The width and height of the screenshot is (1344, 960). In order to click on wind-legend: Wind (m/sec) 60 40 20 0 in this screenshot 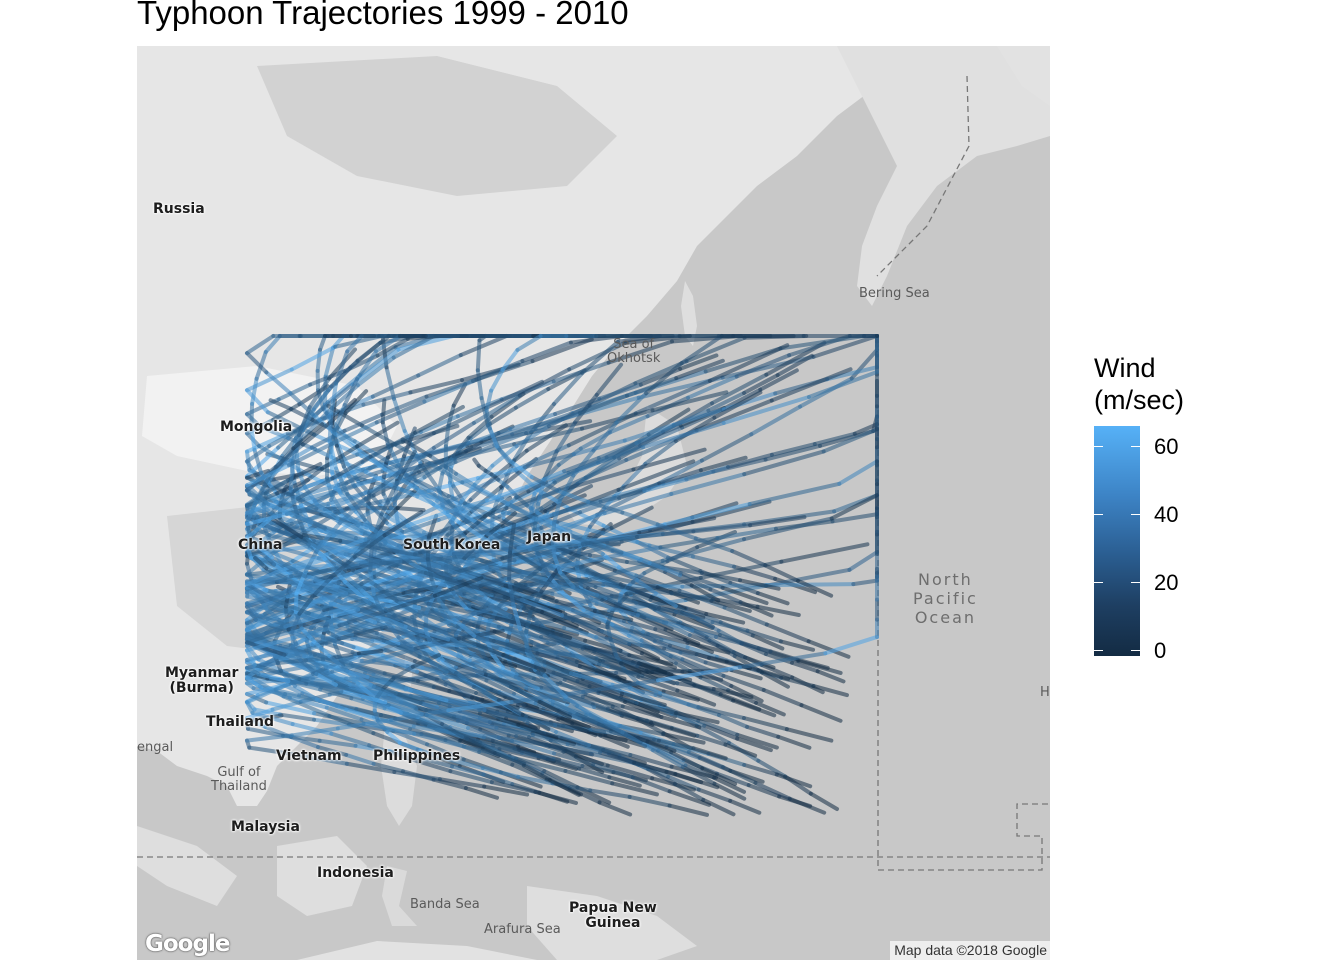, I will do `click(1139, 507)`.